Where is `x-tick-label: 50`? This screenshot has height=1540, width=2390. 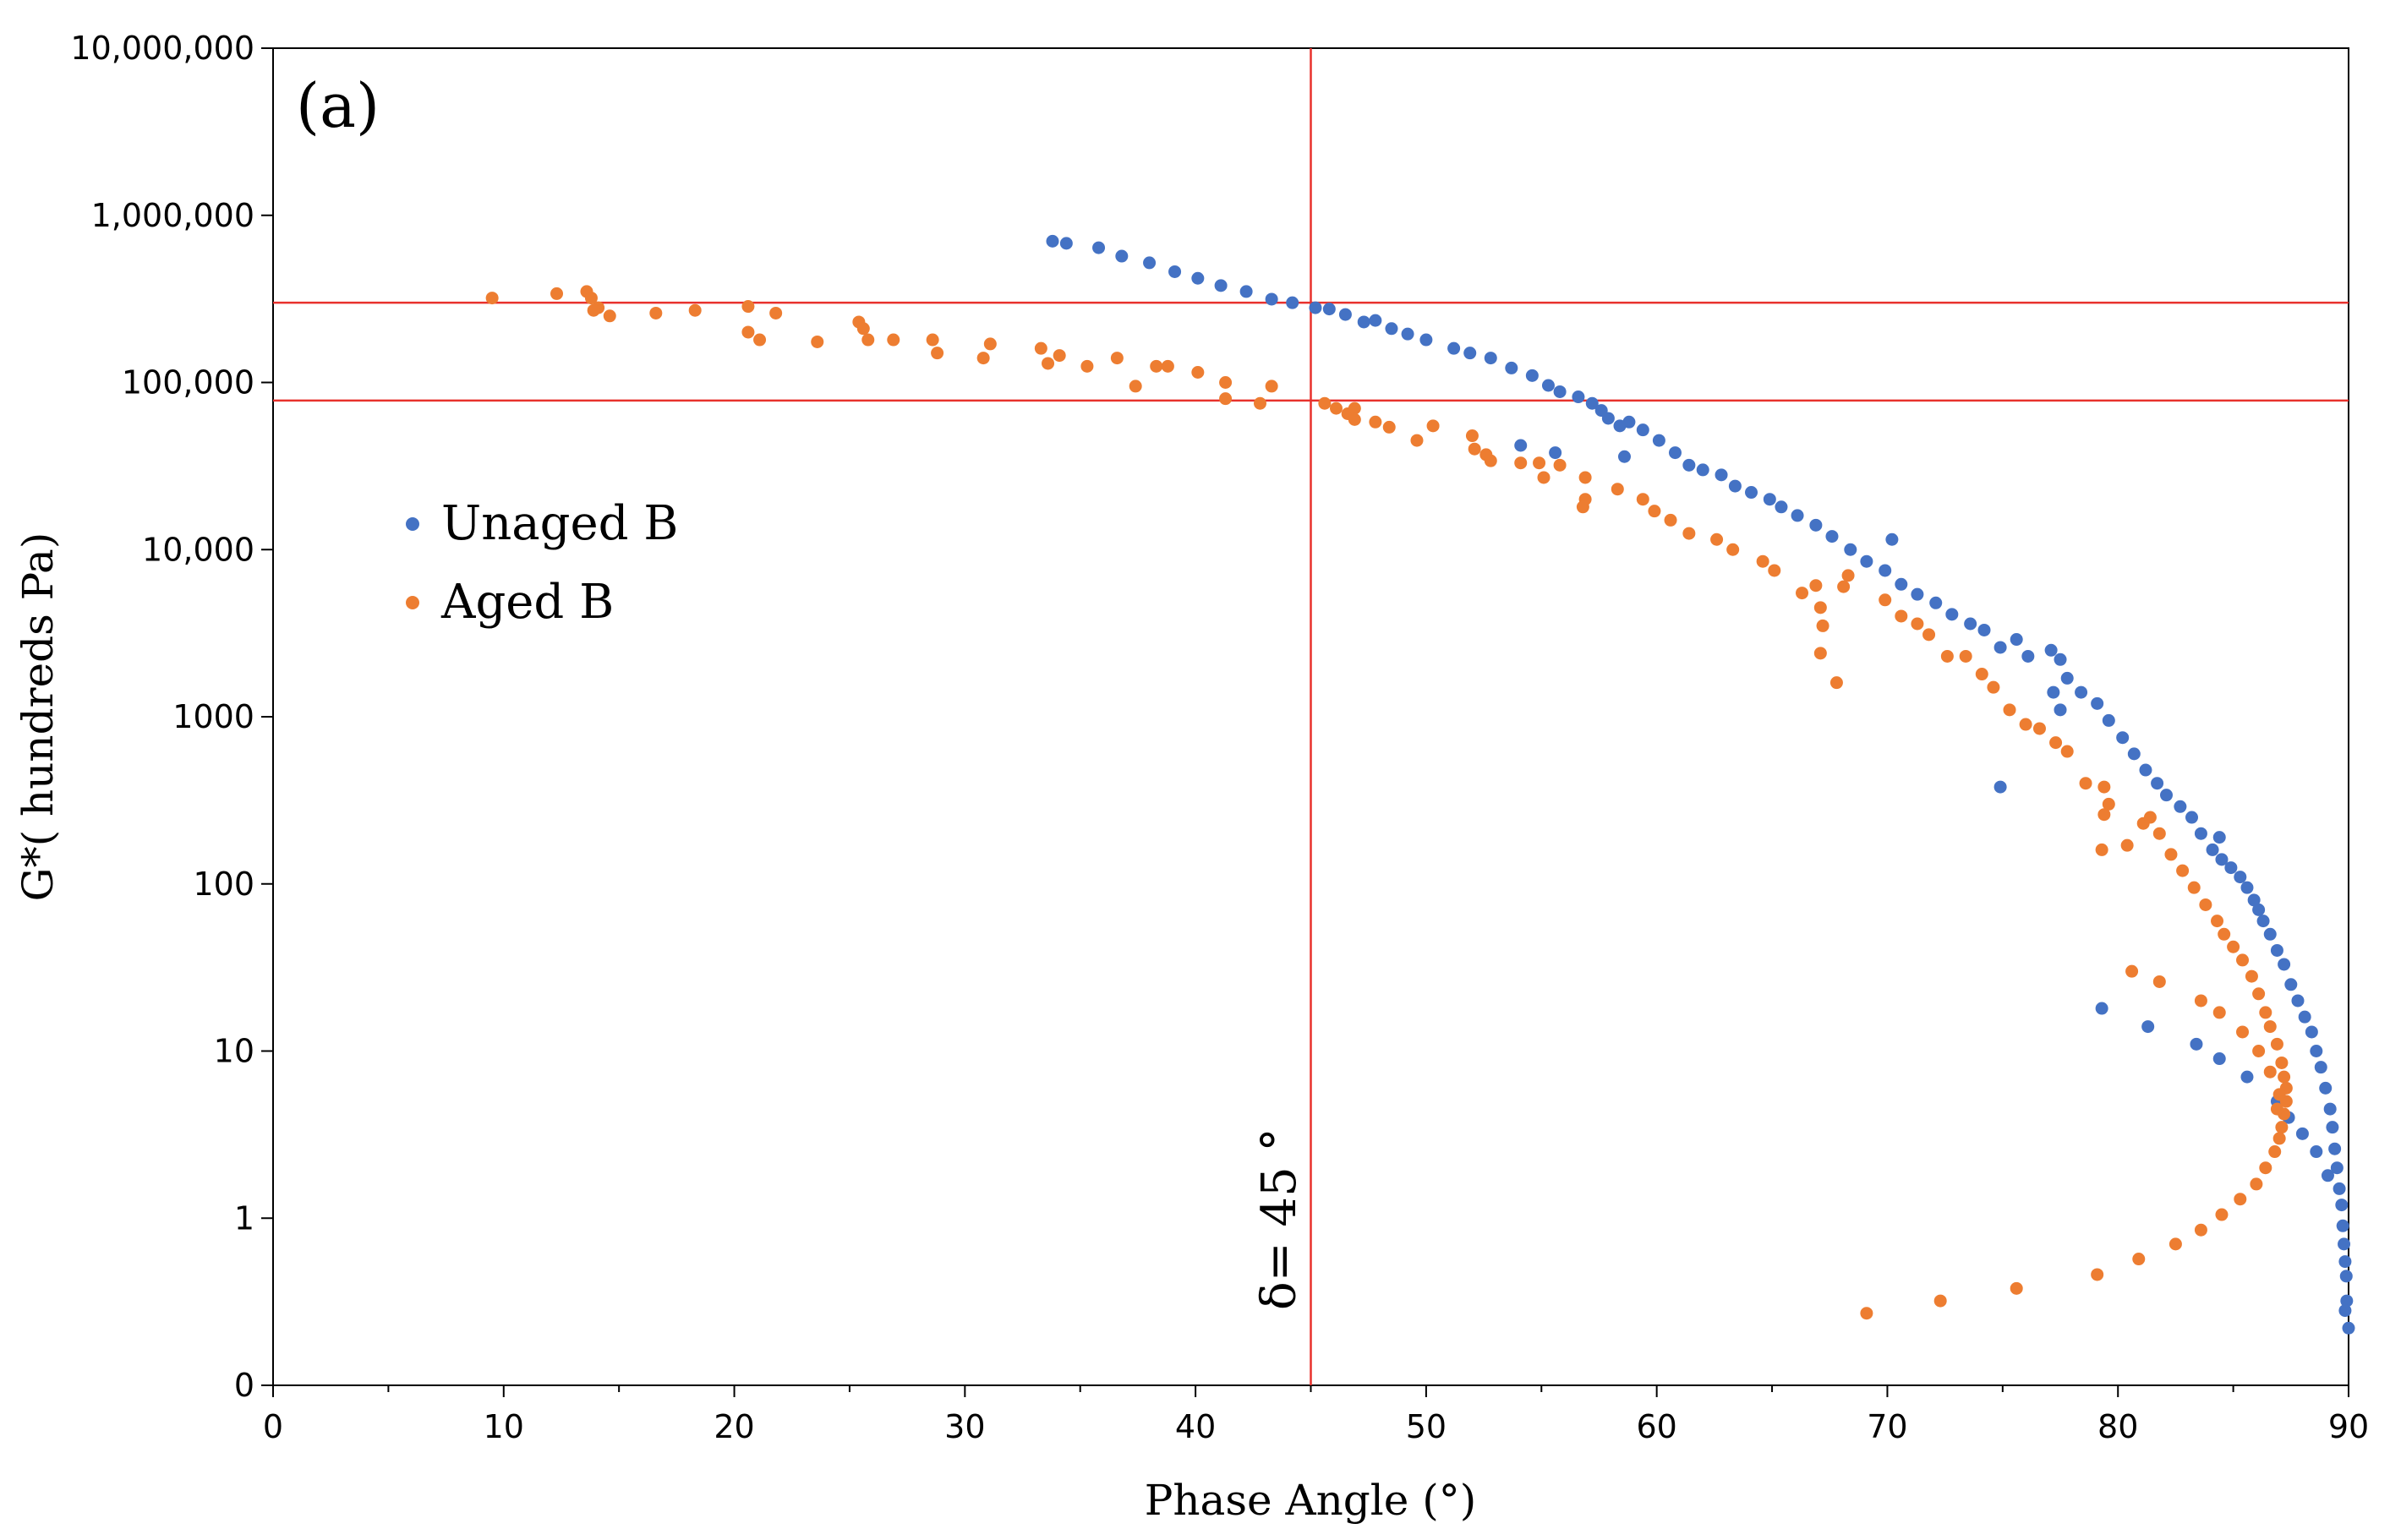
x-tick-label: 50 is located at coordinates (1426, 1426).